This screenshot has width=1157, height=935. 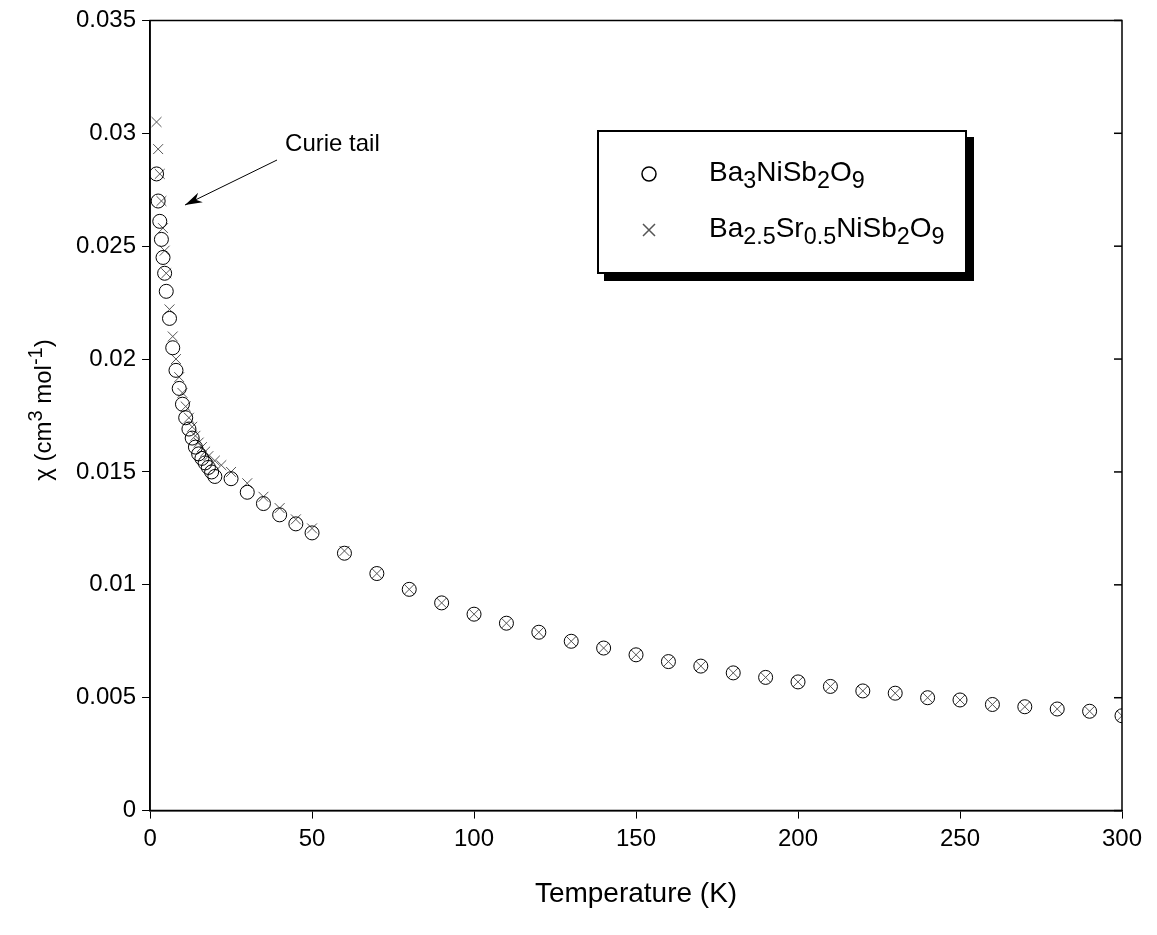 What do you see at coordinates (113, 357) in the screenshot?
I see `y-tick-label: 0.02` at bounding box center [113, 357].